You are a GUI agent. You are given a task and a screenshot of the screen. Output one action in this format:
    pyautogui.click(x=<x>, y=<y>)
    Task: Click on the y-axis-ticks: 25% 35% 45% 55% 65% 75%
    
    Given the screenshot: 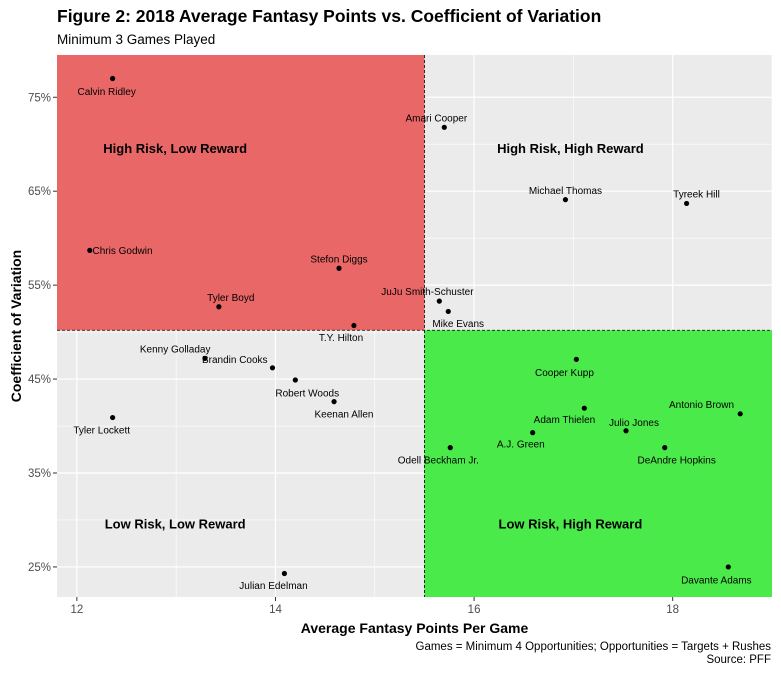 What is the action you would take?
    pyautogui.click(x=42, y=333)
    